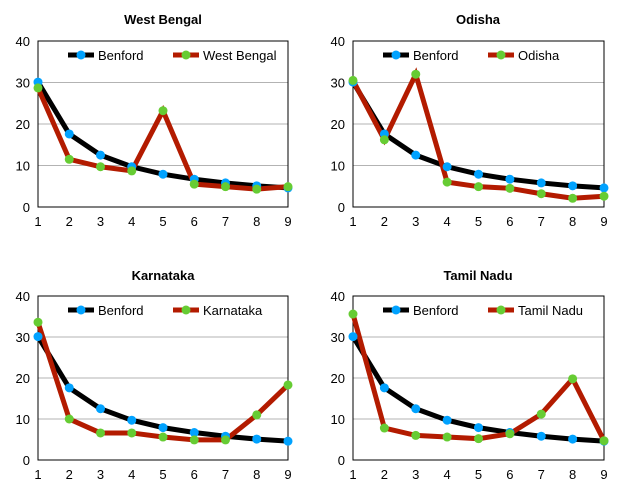  What do you see at coordinates (163, 19) in the screenshot?
I see `chart-title: West Bengal` at bounding box center [163, 19].